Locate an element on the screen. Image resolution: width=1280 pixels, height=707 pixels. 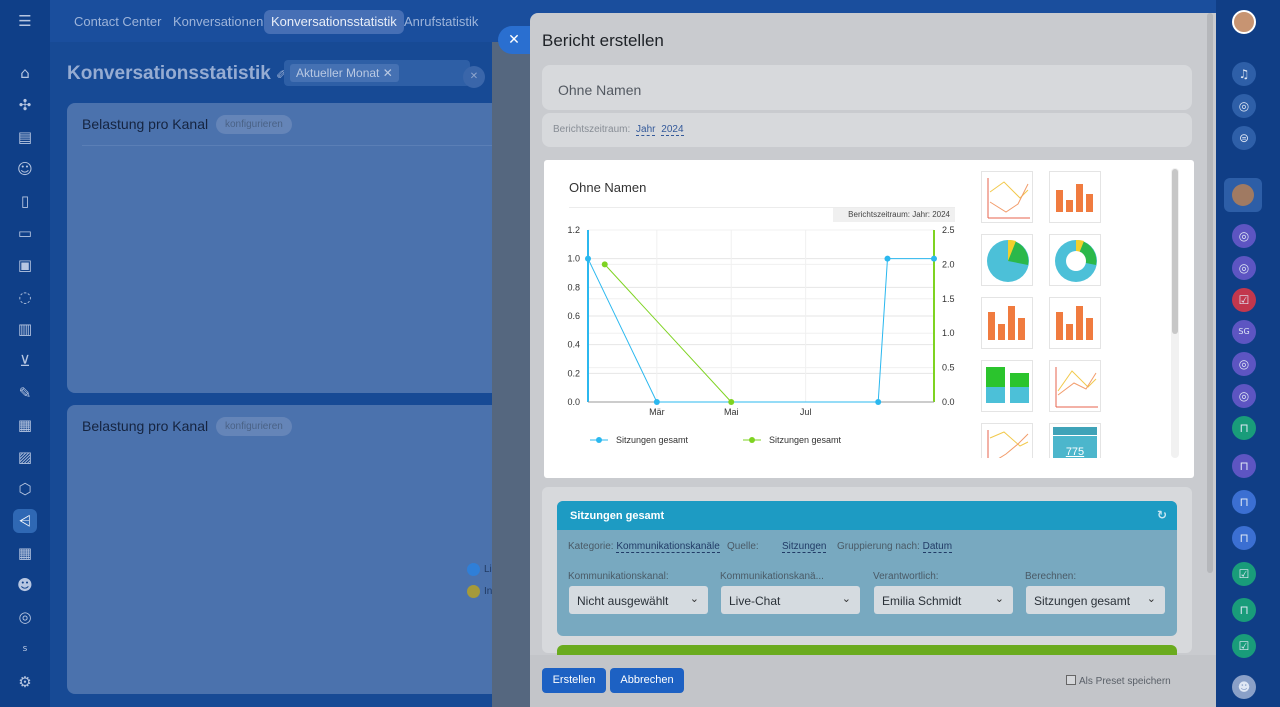
nav-konversationen: Konversationen is located at coordinates (218, 21).